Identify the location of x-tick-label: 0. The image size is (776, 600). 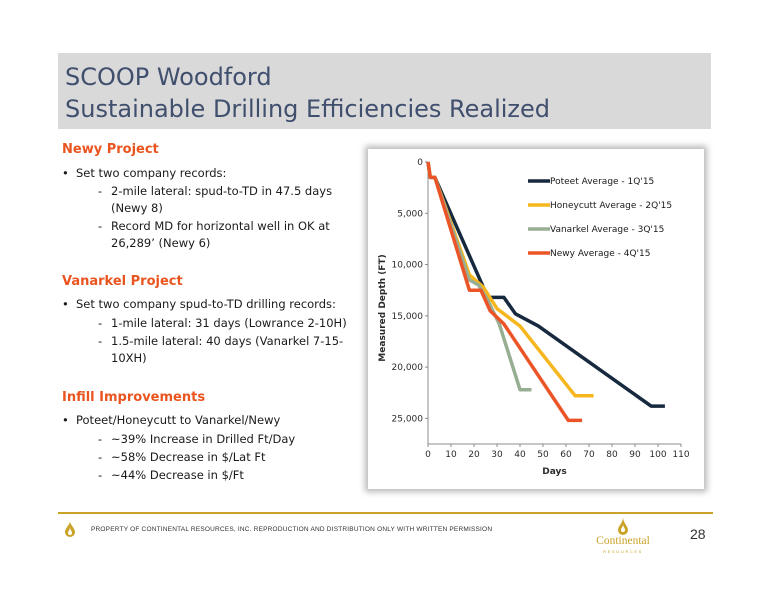
(428, 455).